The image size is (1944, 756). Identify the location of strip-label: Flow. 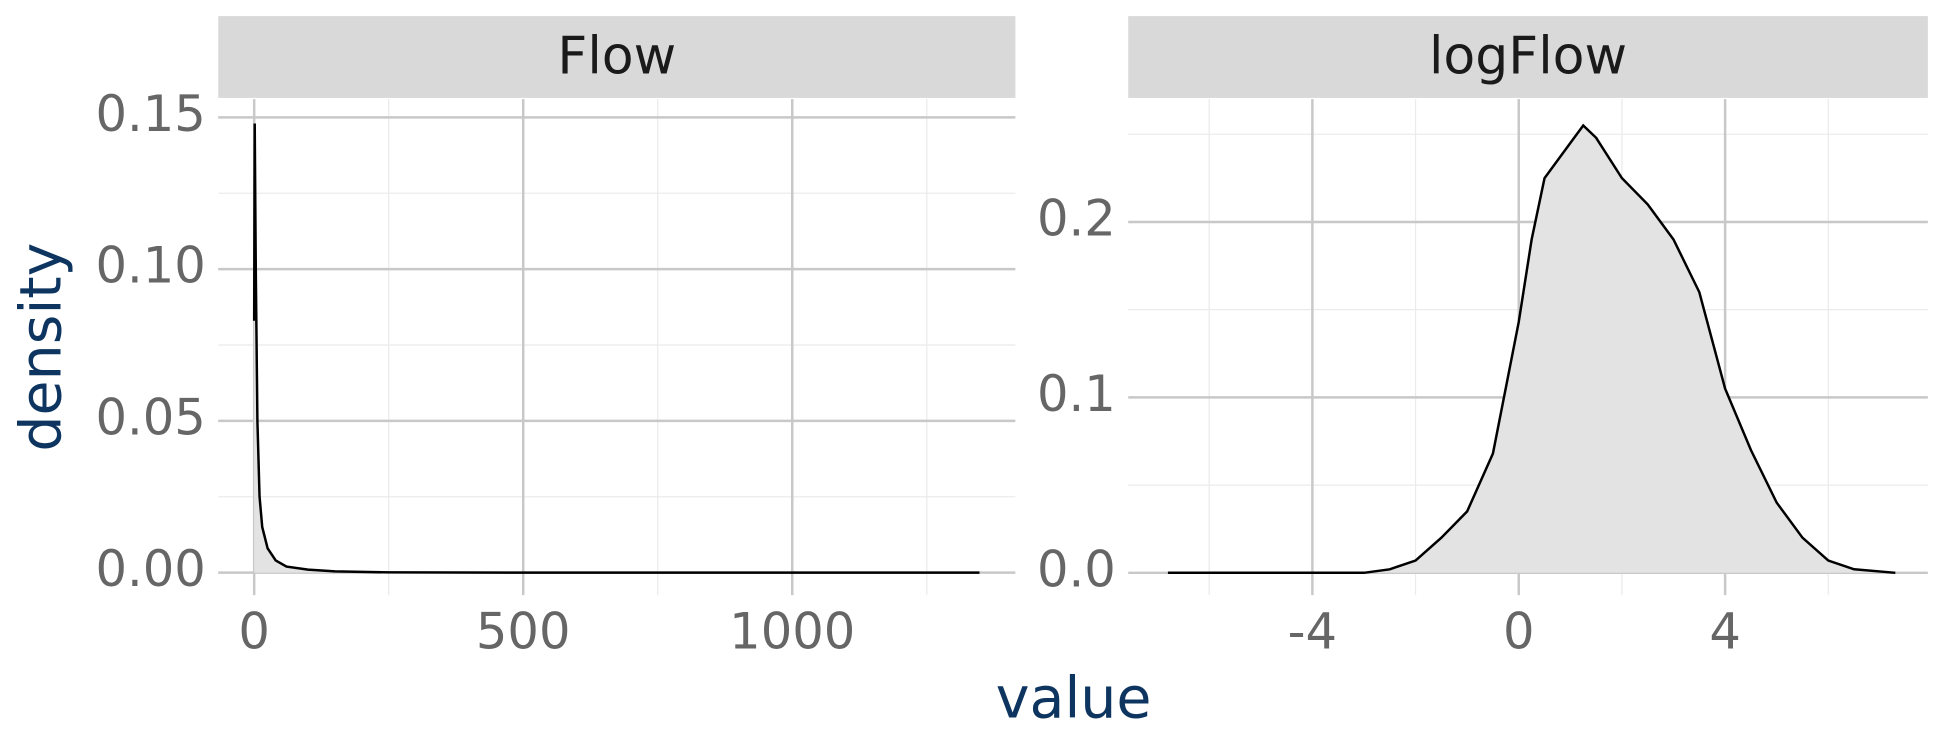
(616, 57).